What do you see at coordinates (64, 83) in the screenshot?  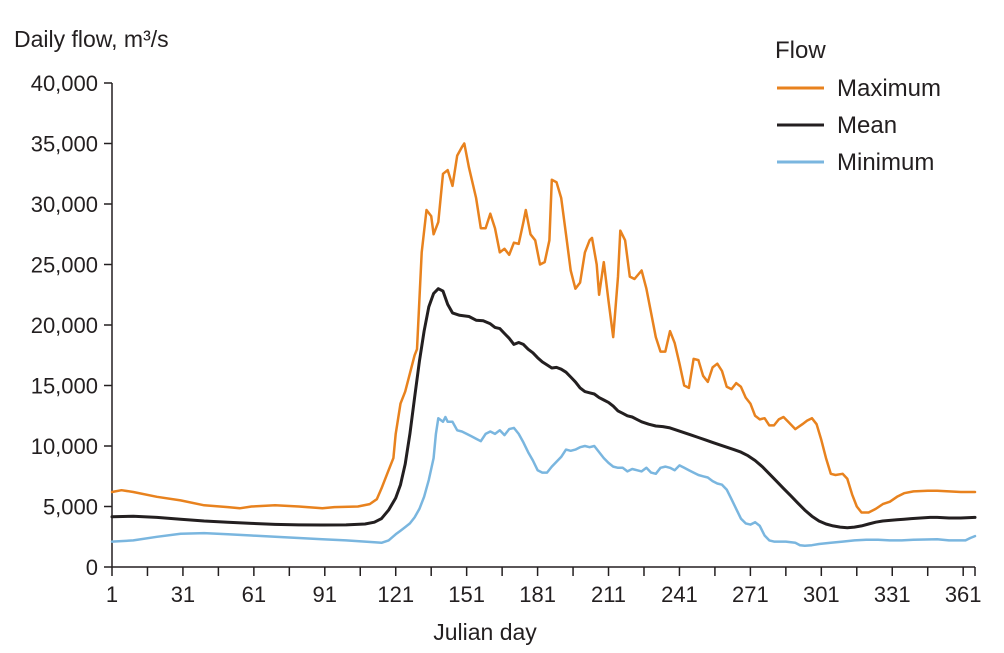 I see `y-tick-label: 40,000` at bounding box center [64, 83].